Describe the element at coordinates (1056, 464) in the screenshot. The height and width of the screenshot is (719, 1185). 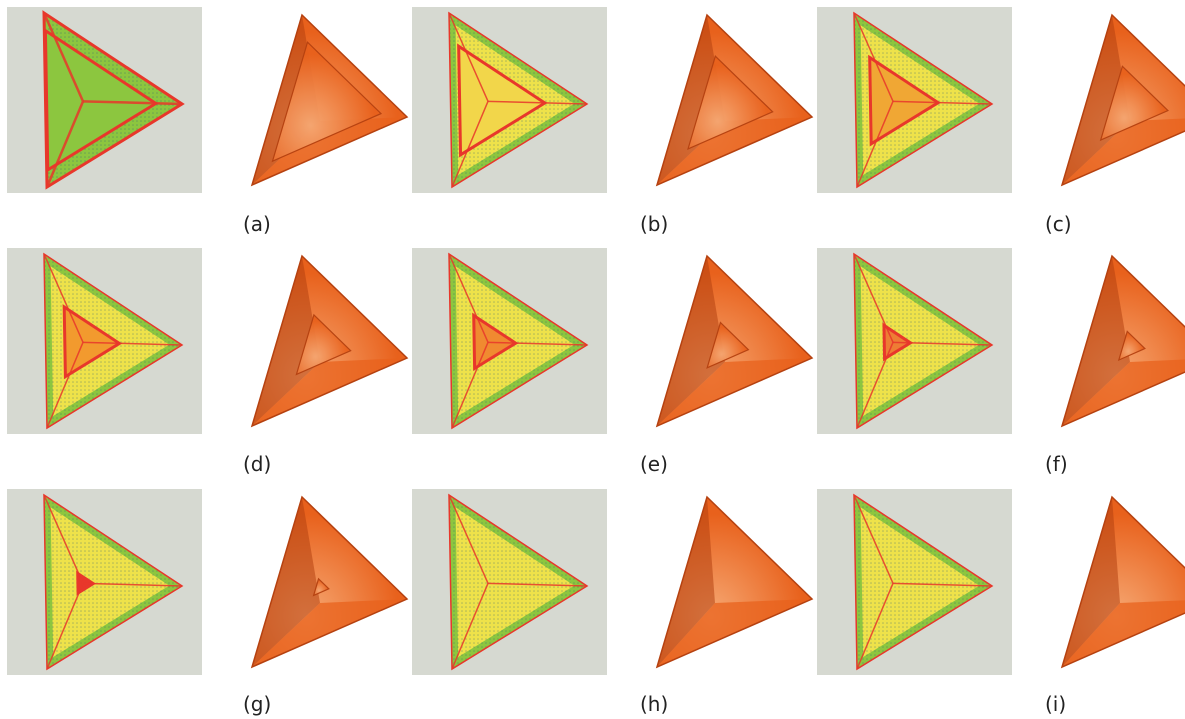
I see `subfigure-label: (f)` at that location.